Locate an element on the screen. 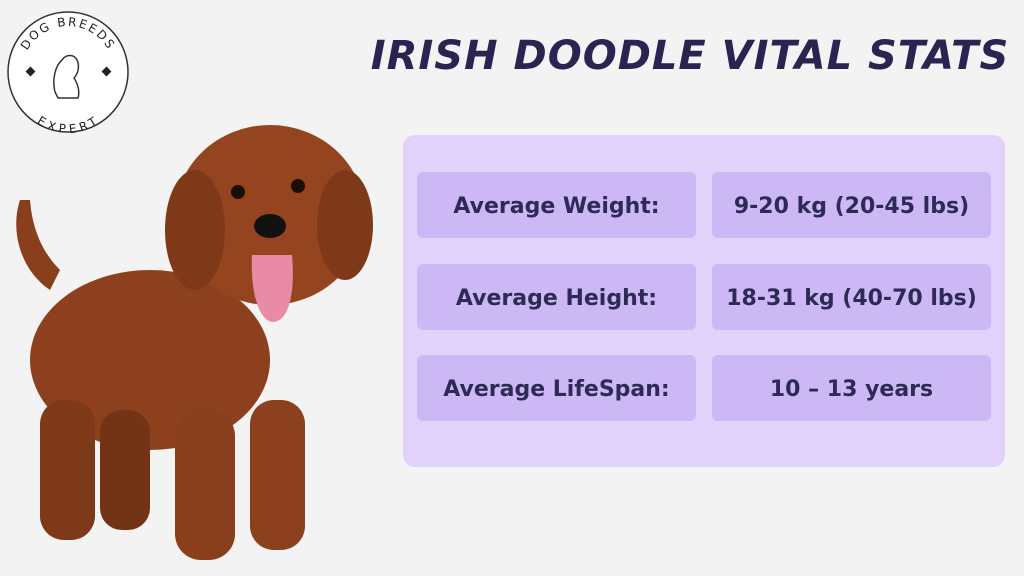  logo-circle is located at coordinates (68, 72).